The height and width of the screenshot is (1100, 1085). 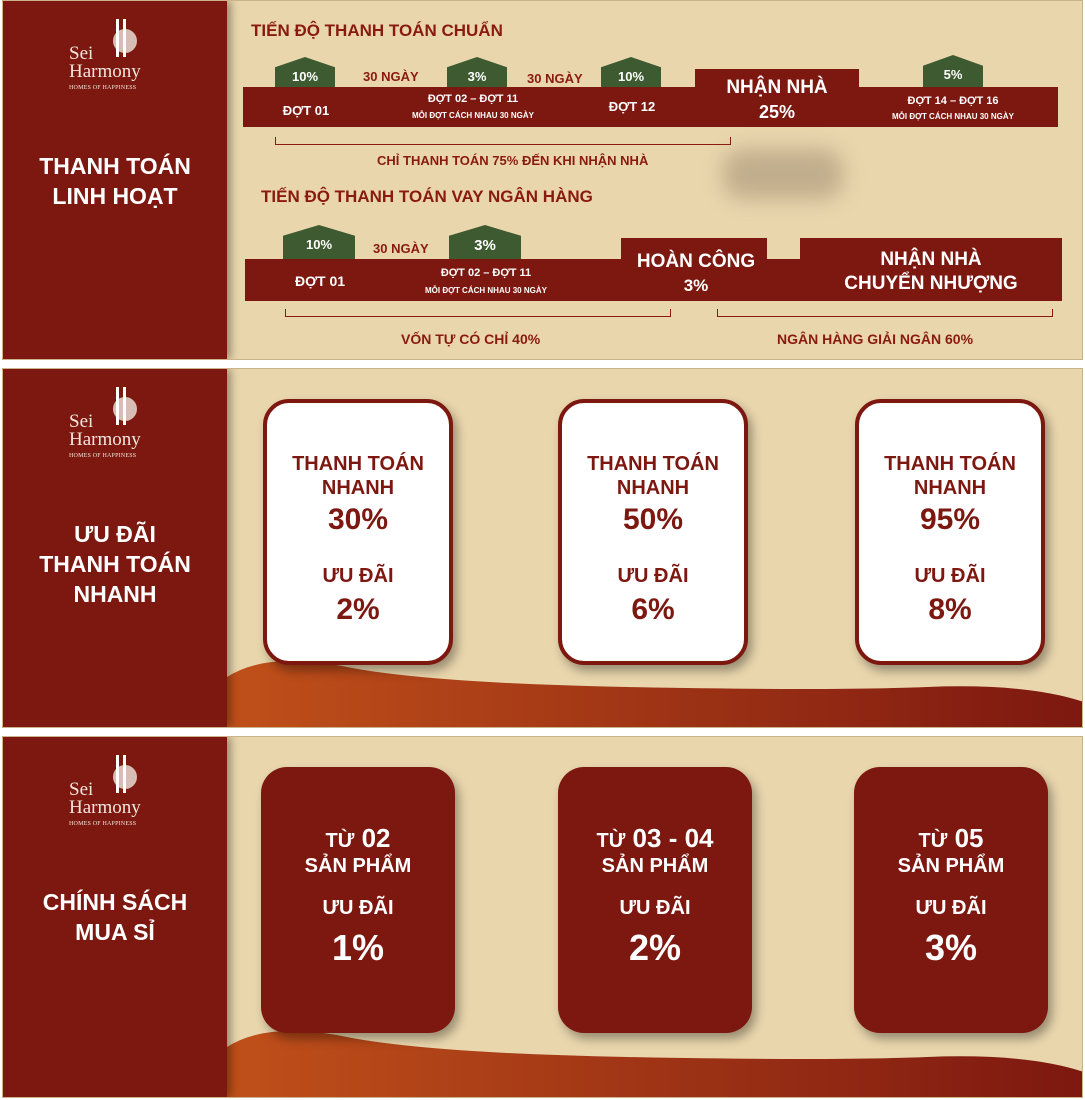 I want to click on text-label: 03 - 04, so click(x=673, y=838).